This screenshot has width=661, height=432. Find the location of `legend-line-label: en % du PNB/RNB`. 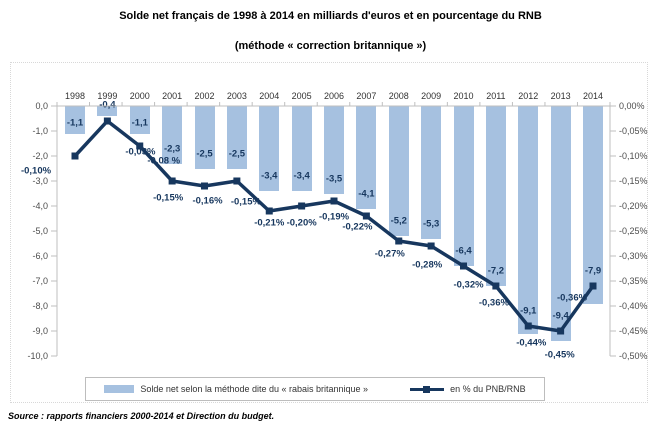

legend-line-label: en % du PNB/RNB is located at coordinates (488, 389).